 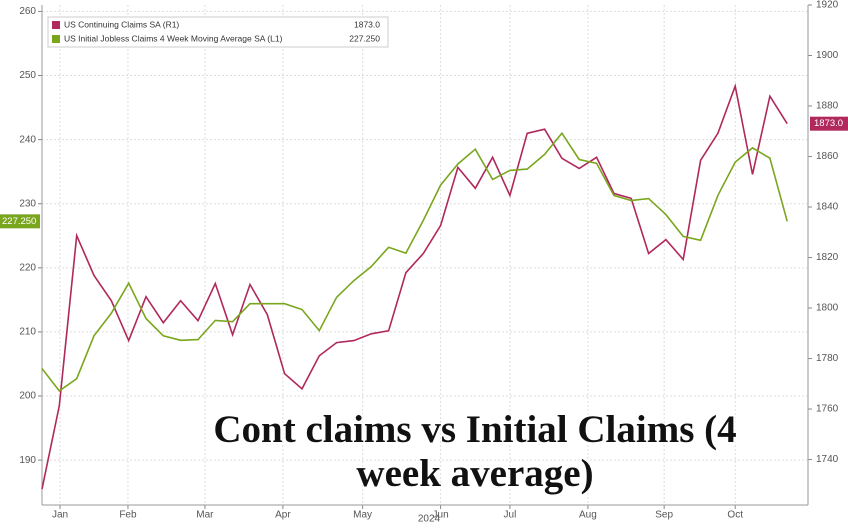 I want to click on y2-tick-label: 1860, so click(x=827, y=156).